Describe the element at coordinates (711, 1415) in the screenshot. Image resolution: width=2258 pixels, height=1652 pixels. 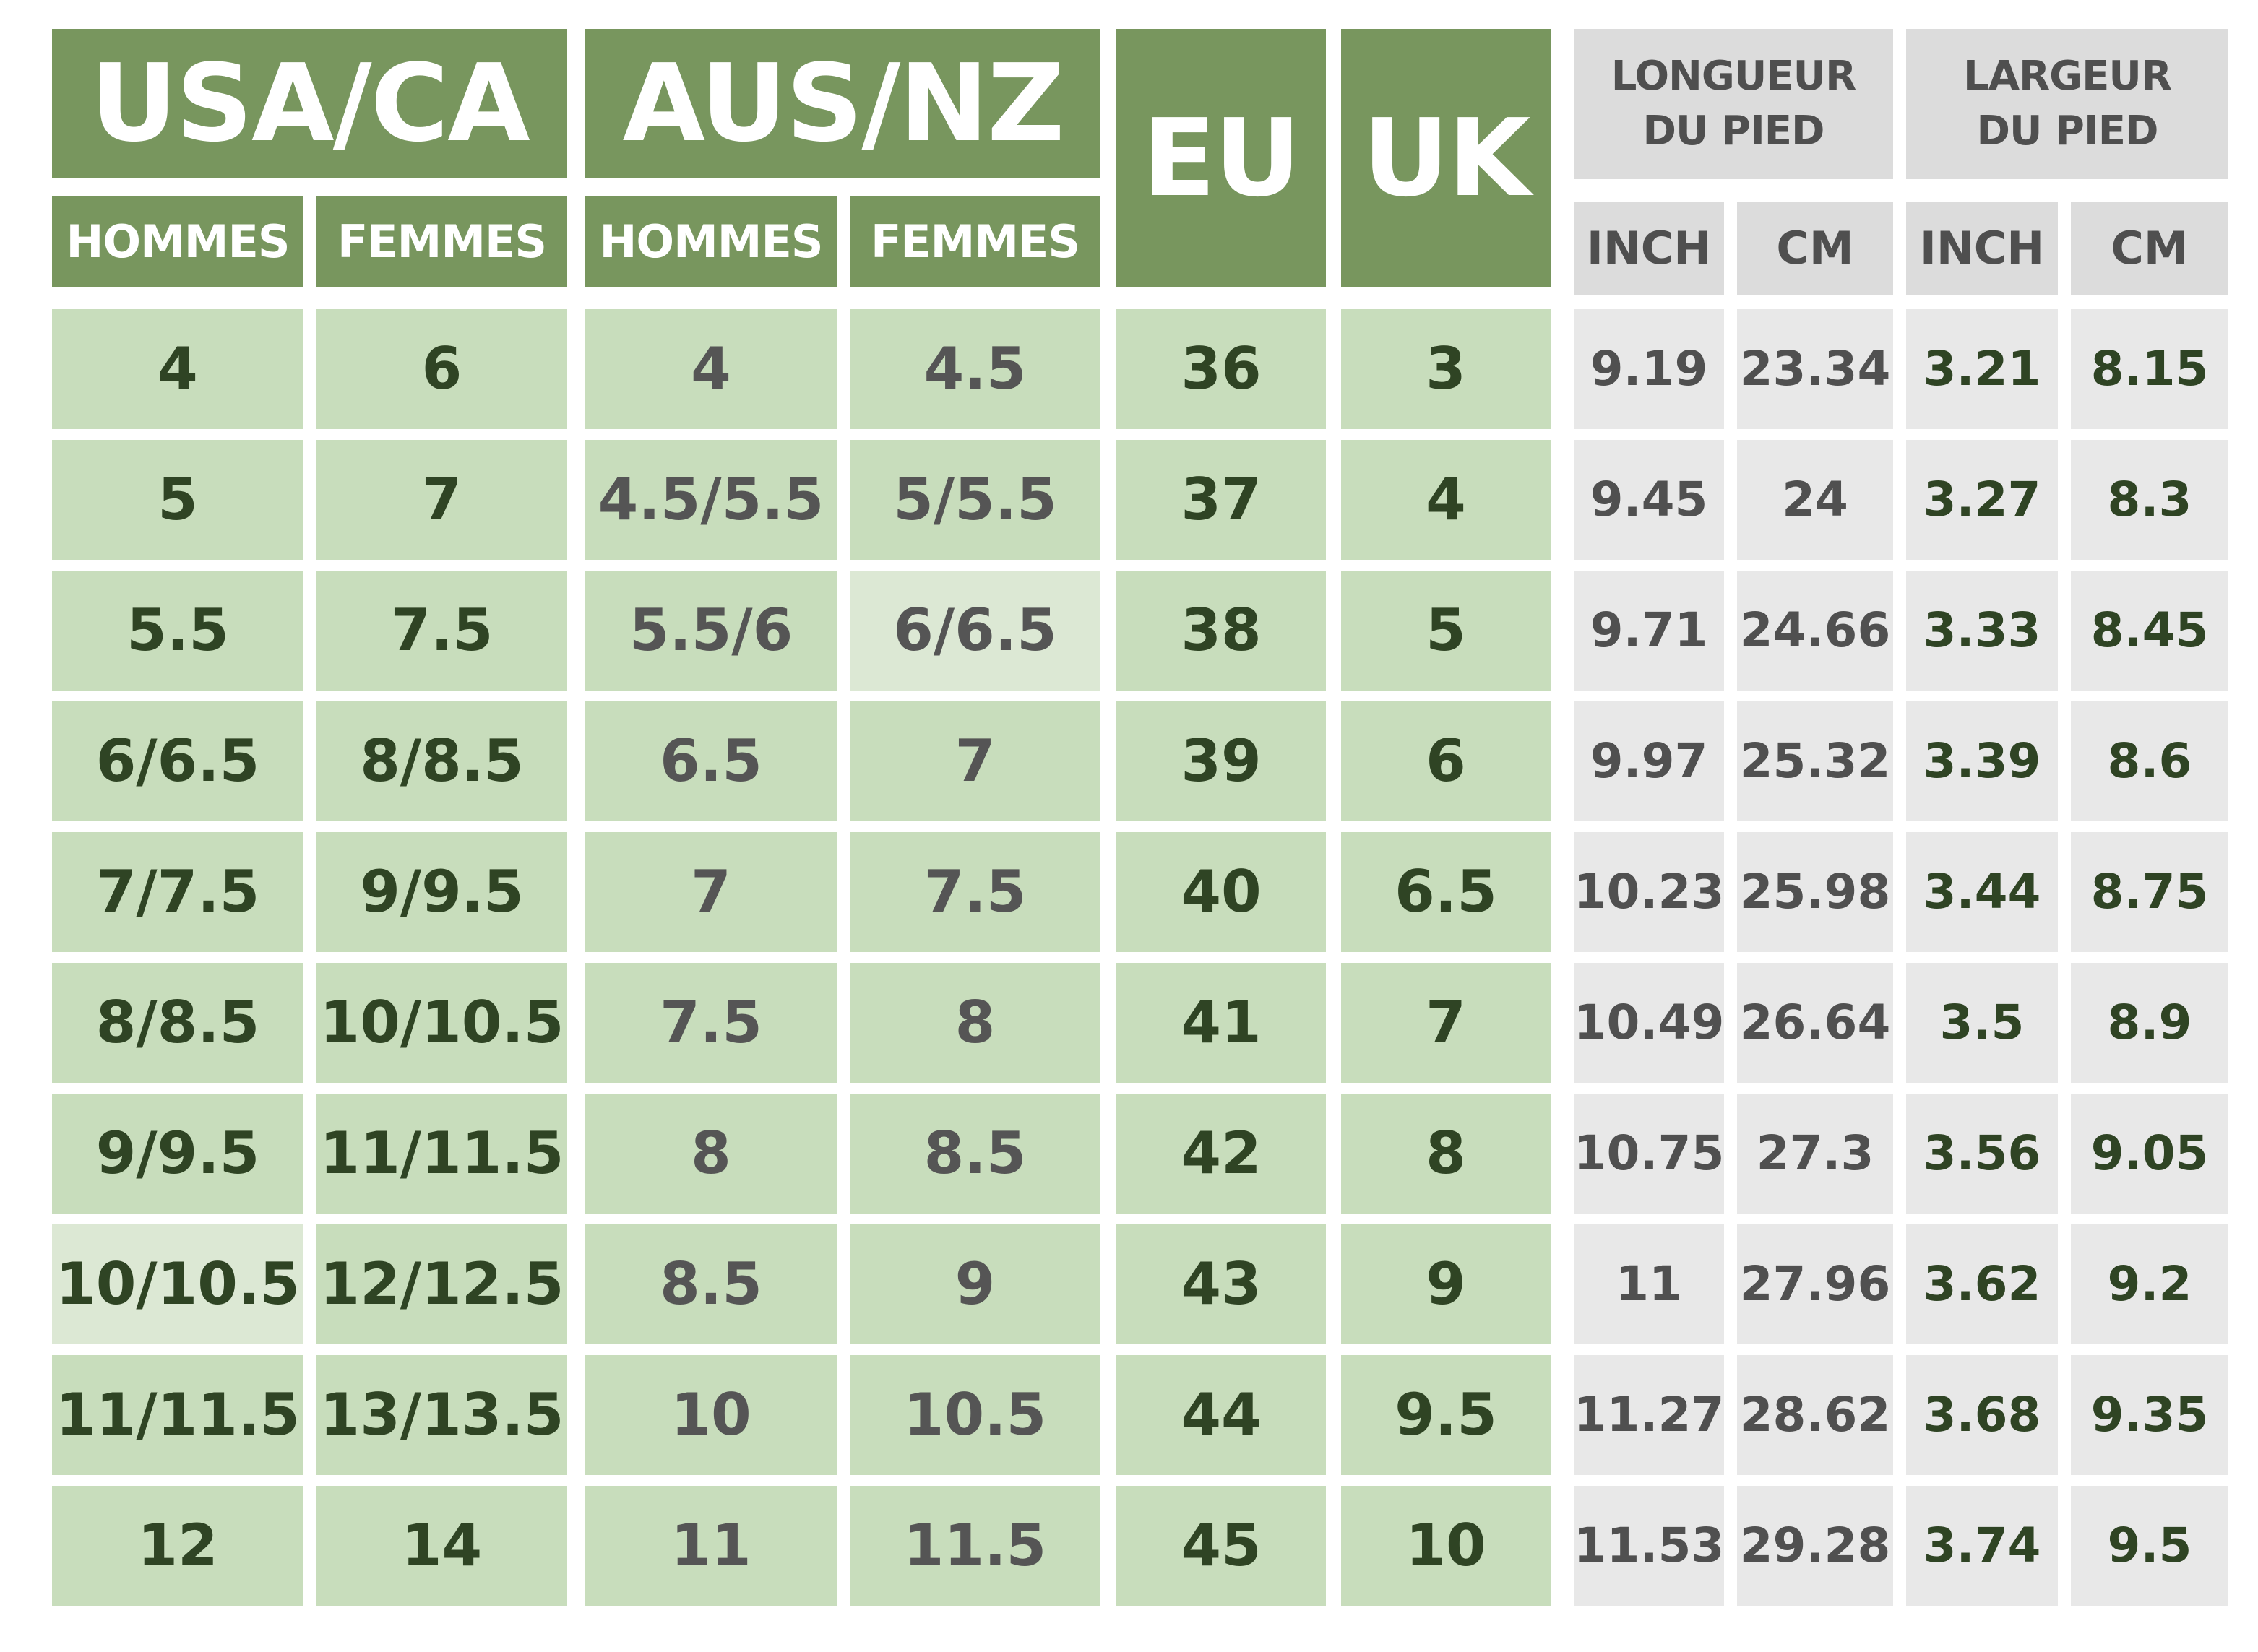
I see `aus-hommes-cell: 10` at that location.